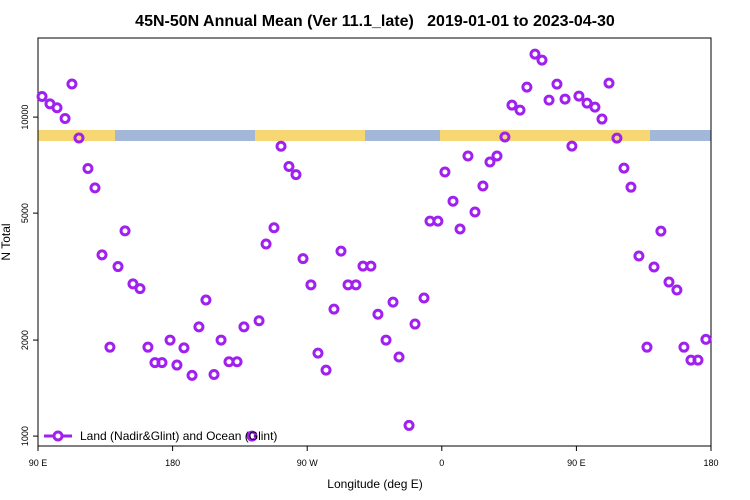 The image size is (750, 500). I want to click on y-axis-label: N Total, so click(6, 241).